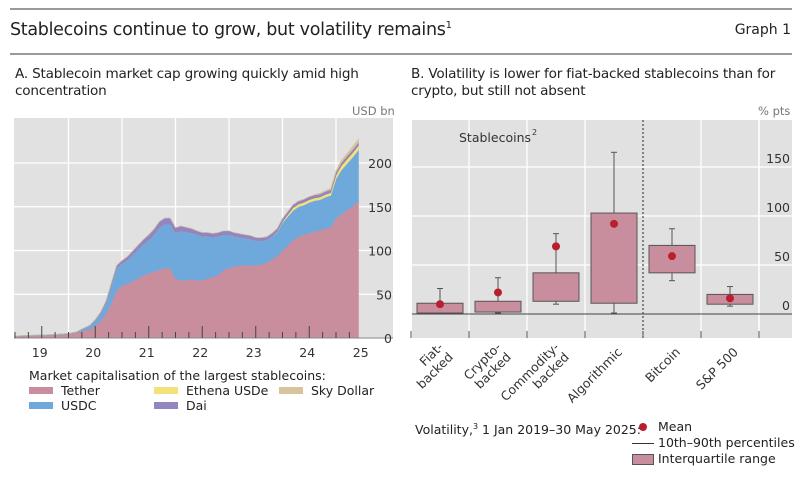 The image size is (800, 478). What do you see at coordinates (147, 352) in the screenshot?
I see `x-tick-label: 21` at bounding box center [147, 352].